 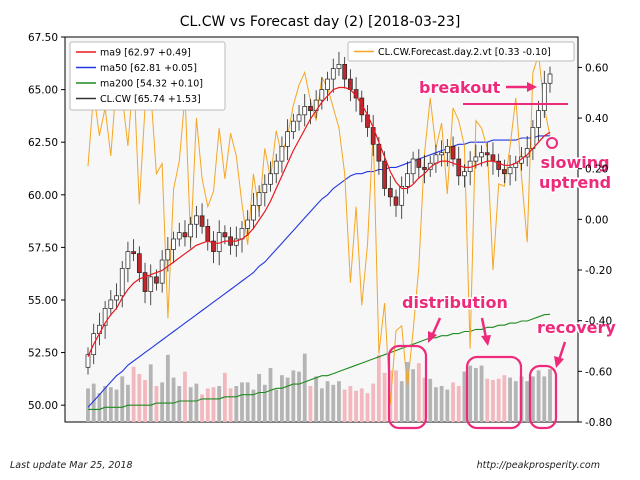 What do you see at coordinates (576, 327) in the screenshot?
I see `recovery-label: recovery` at bounding box center [576, 327].